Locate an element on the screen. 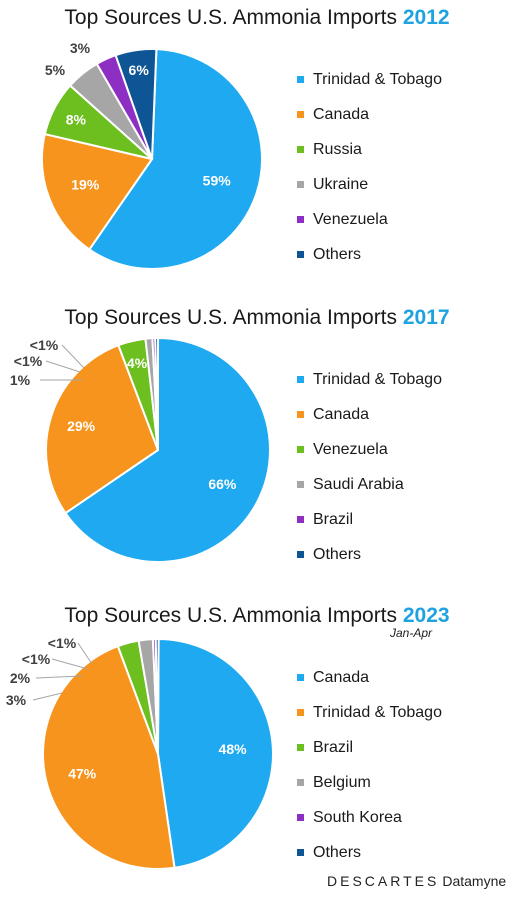 Image resolution: width=514 pixels, height=900 pixels. data-label: 4% is located at coordinates (137, 363).